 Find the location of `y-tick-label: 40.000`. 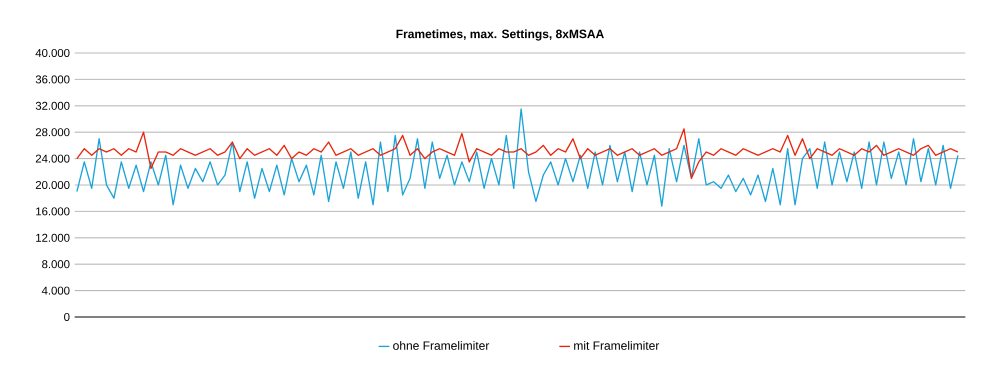

y-tick-label: 40.000 is located at coordinates (53, 53).